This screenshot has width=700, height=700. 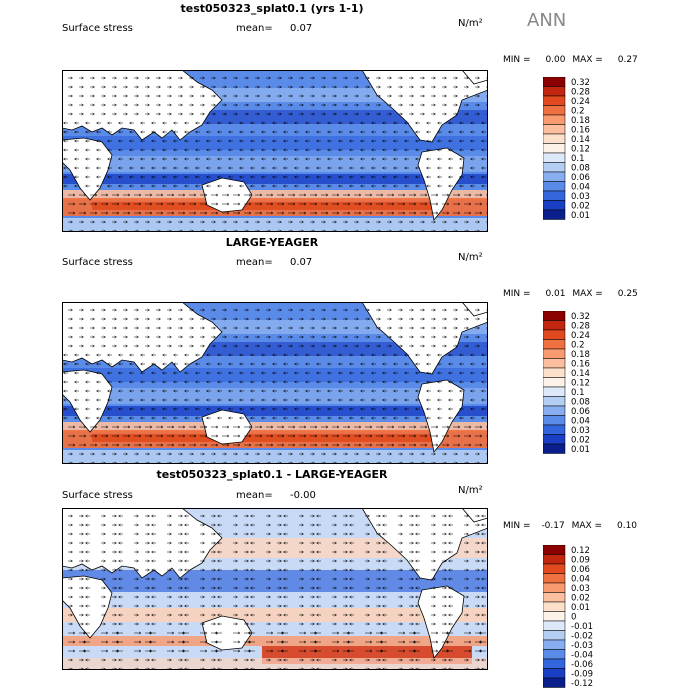 What do you see at coordinates (580, 431) in the screenshot?
I see `colorbar-level-label: 0.03` at bounding box center [580, 431].